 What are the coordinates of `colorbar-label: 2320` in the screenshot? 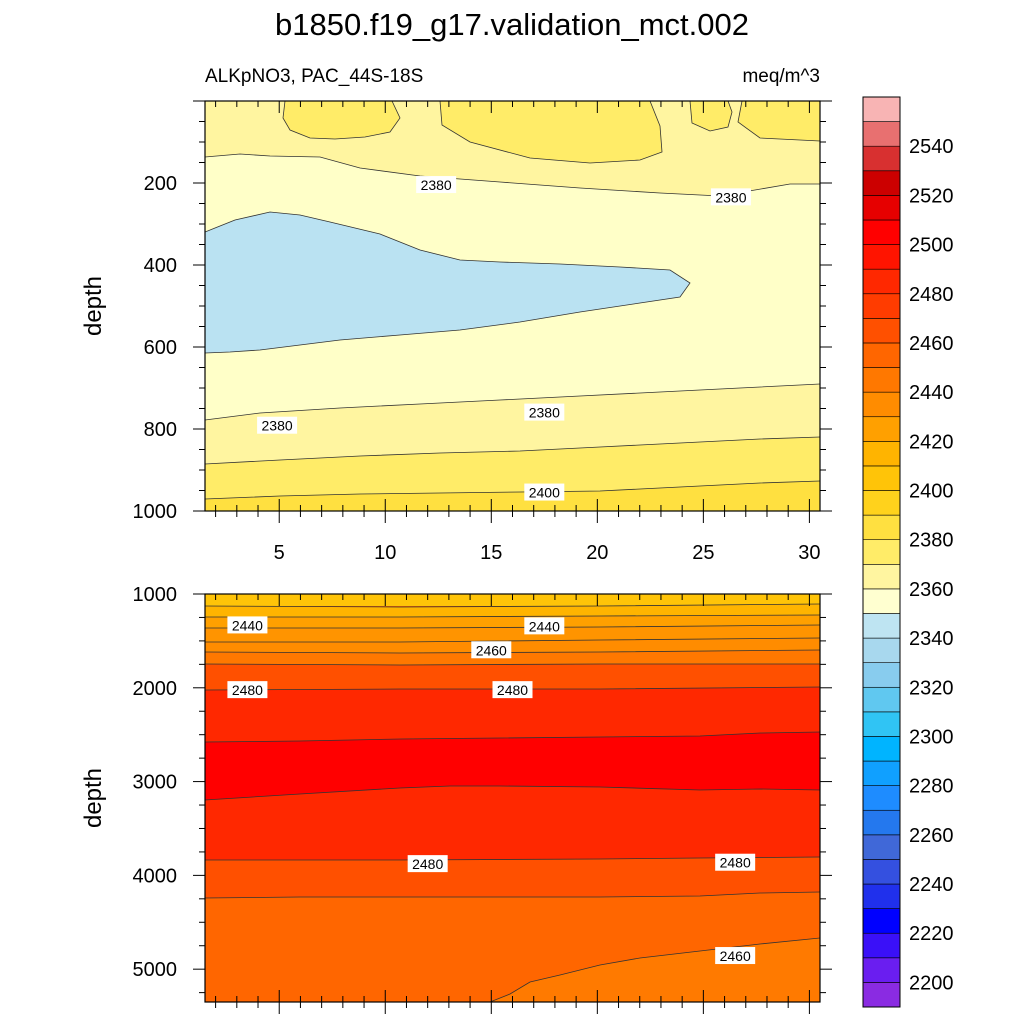 It's located at (931, 688).